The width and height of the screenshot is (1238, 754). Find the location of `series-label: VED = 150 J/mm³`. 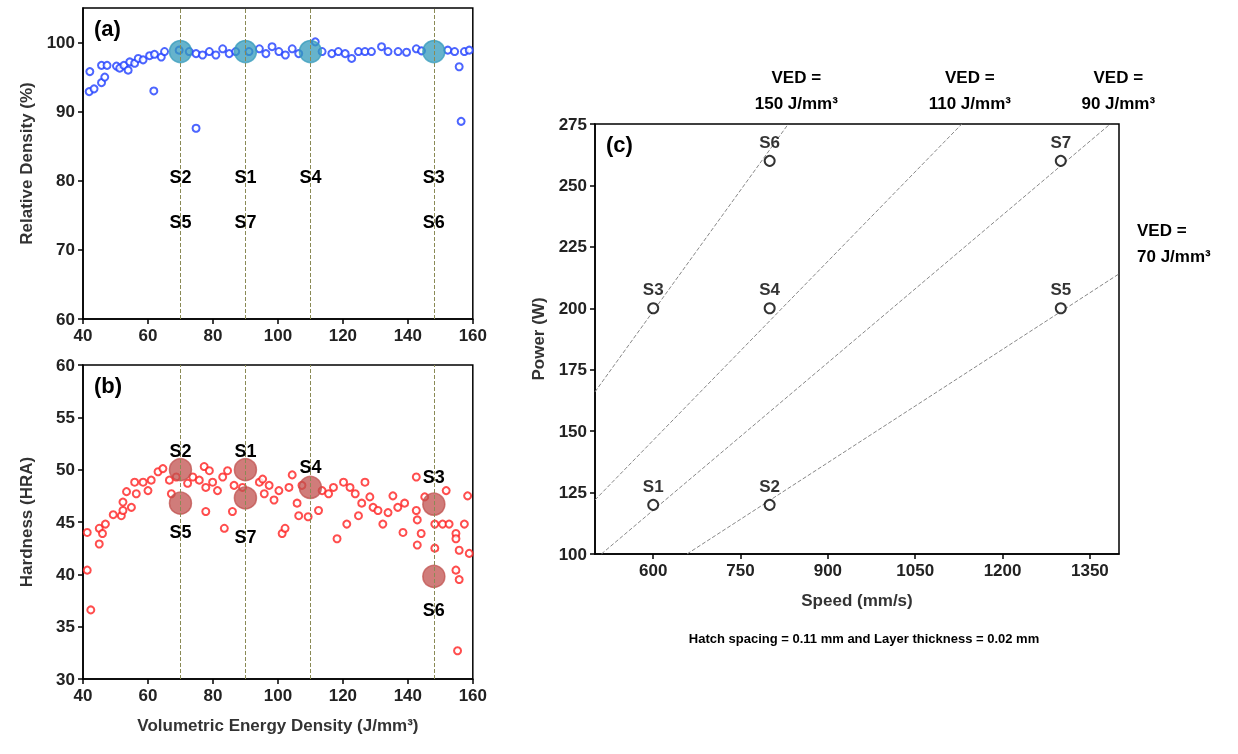

series-label: VED = 150 J/mm³ is located at coordinates (796, 90).